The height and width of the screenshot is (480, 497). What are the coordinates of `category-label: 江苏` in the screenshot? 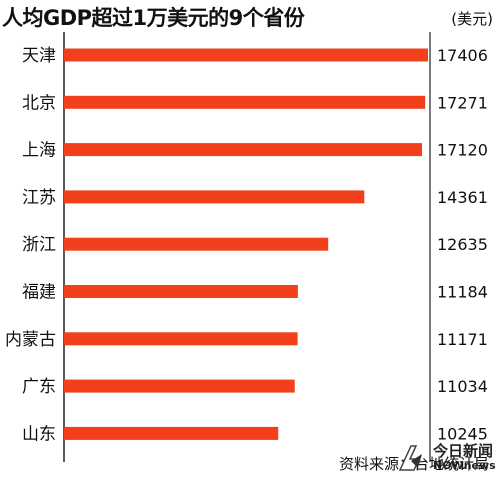 It's located at (39, 198).